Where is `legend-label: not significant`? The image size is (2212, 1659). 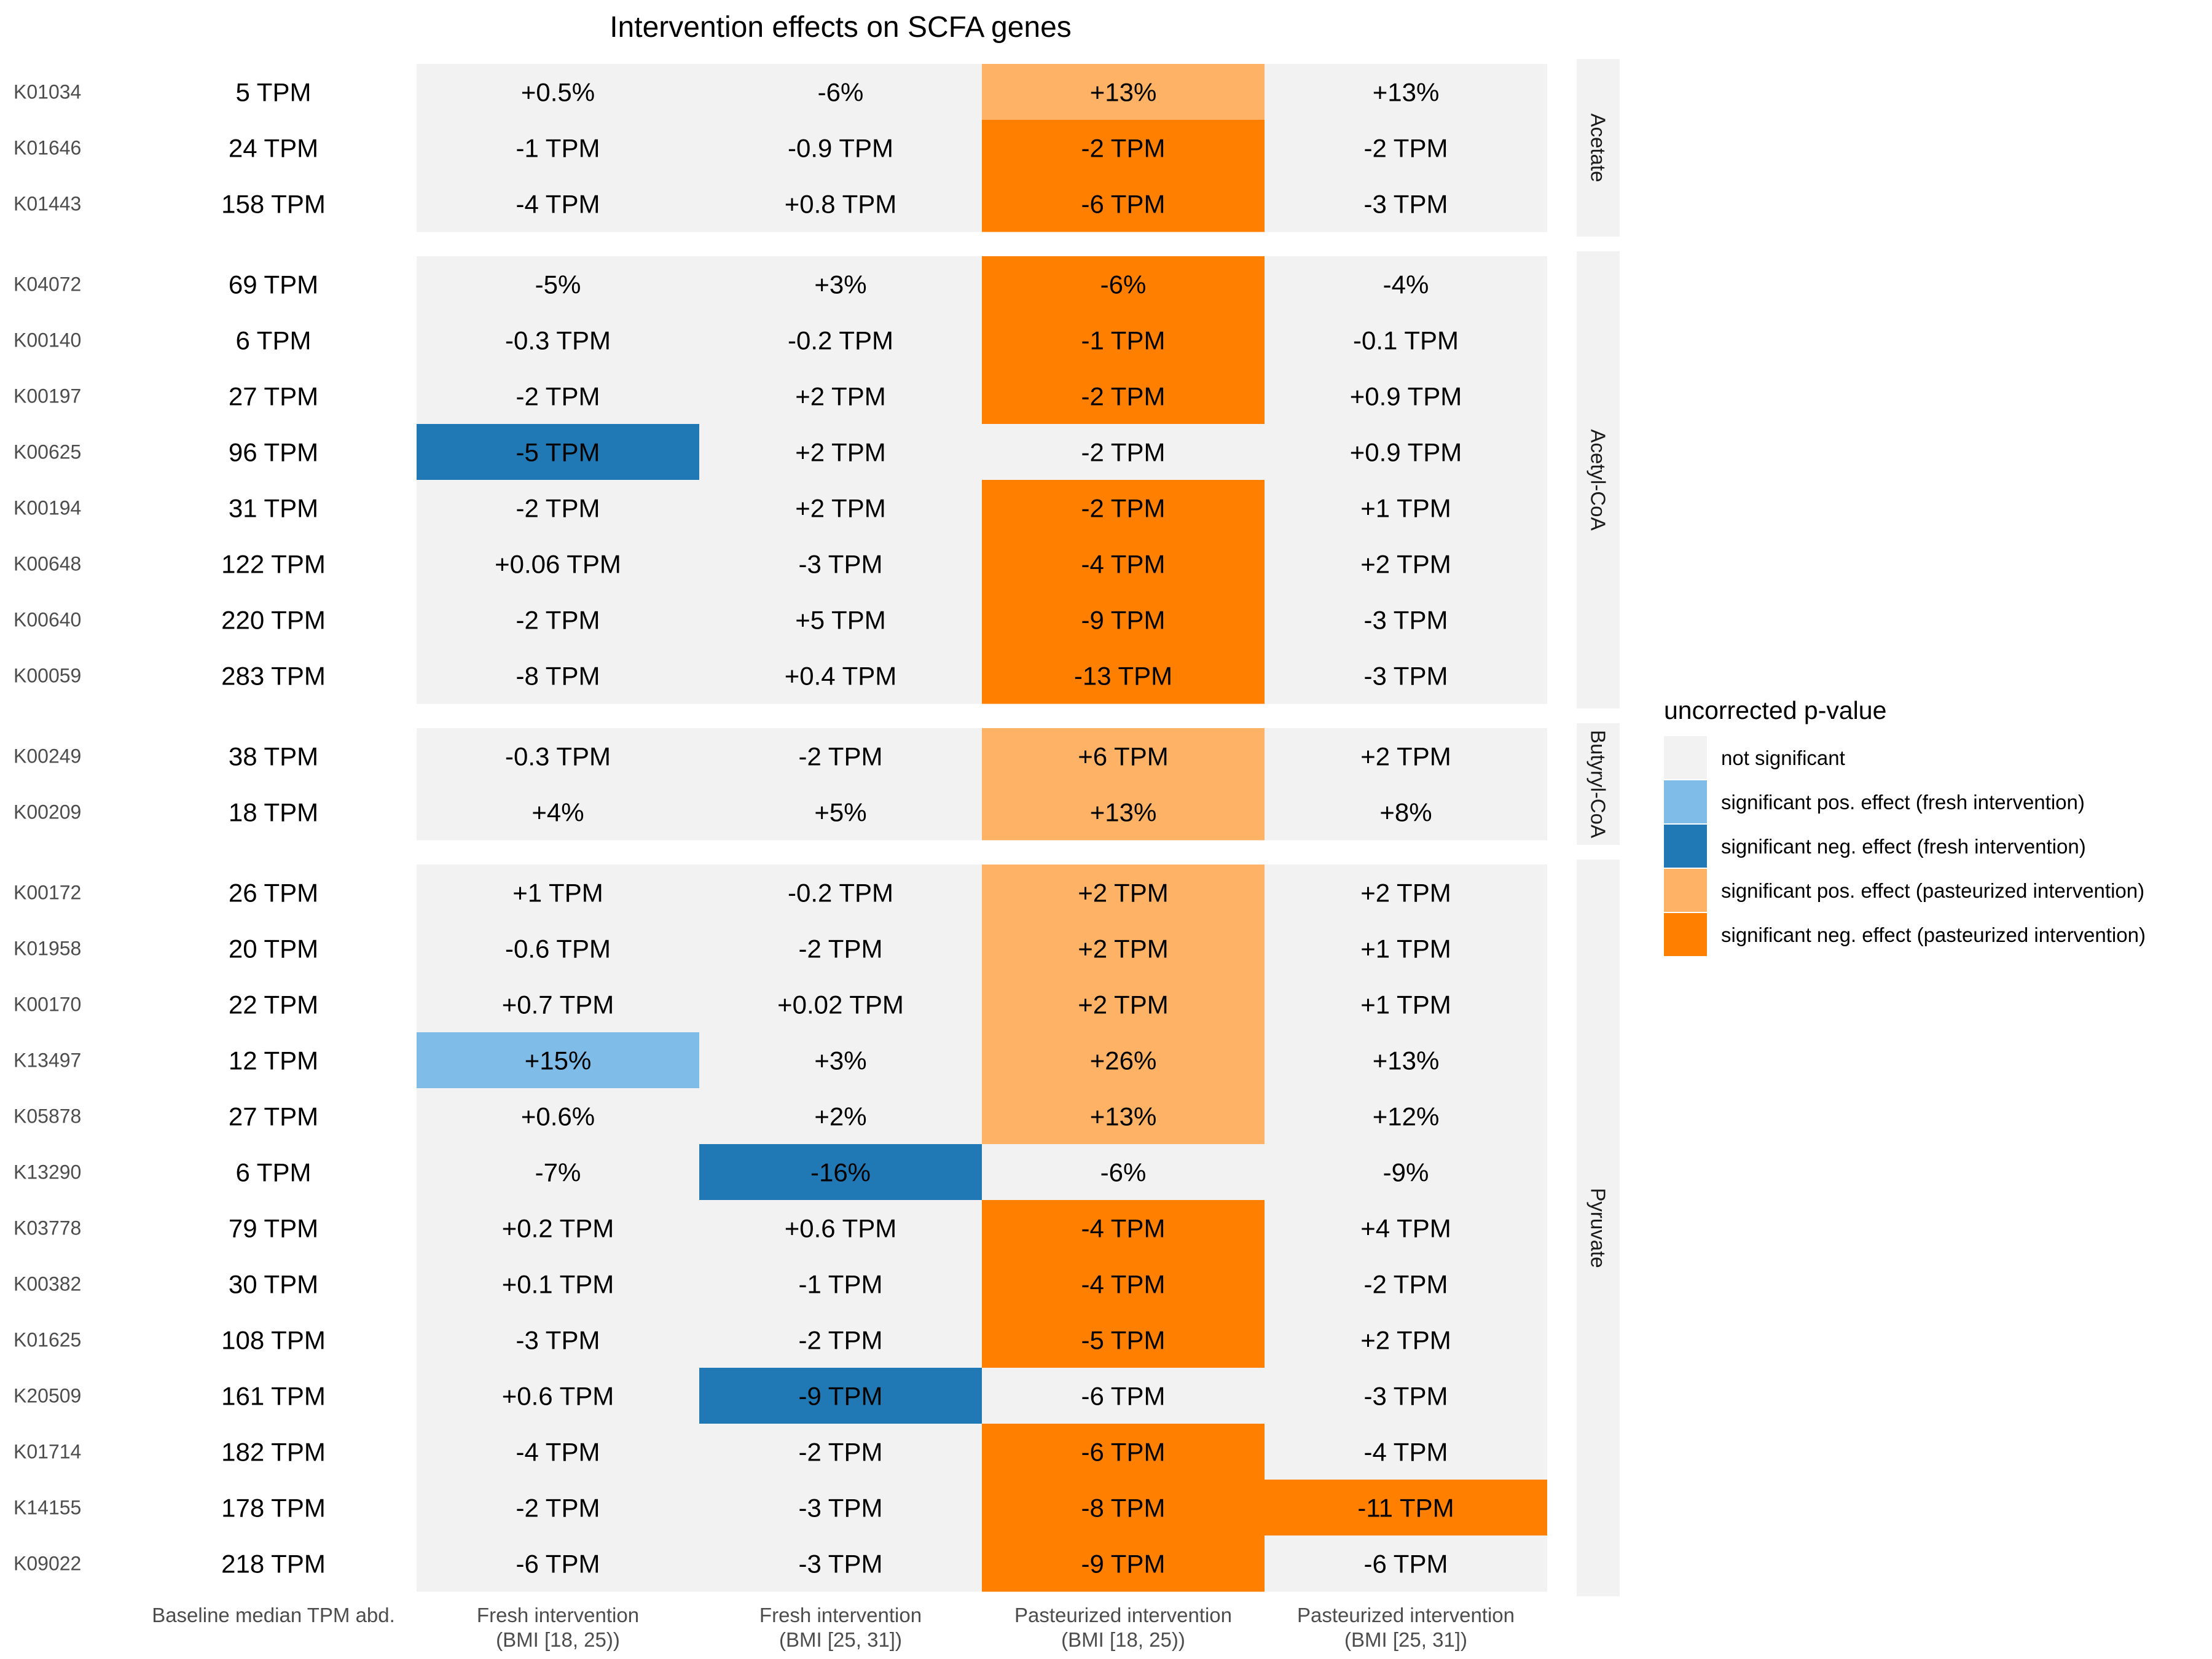
legend-label: not significant is located at coordinates (1783, 758).